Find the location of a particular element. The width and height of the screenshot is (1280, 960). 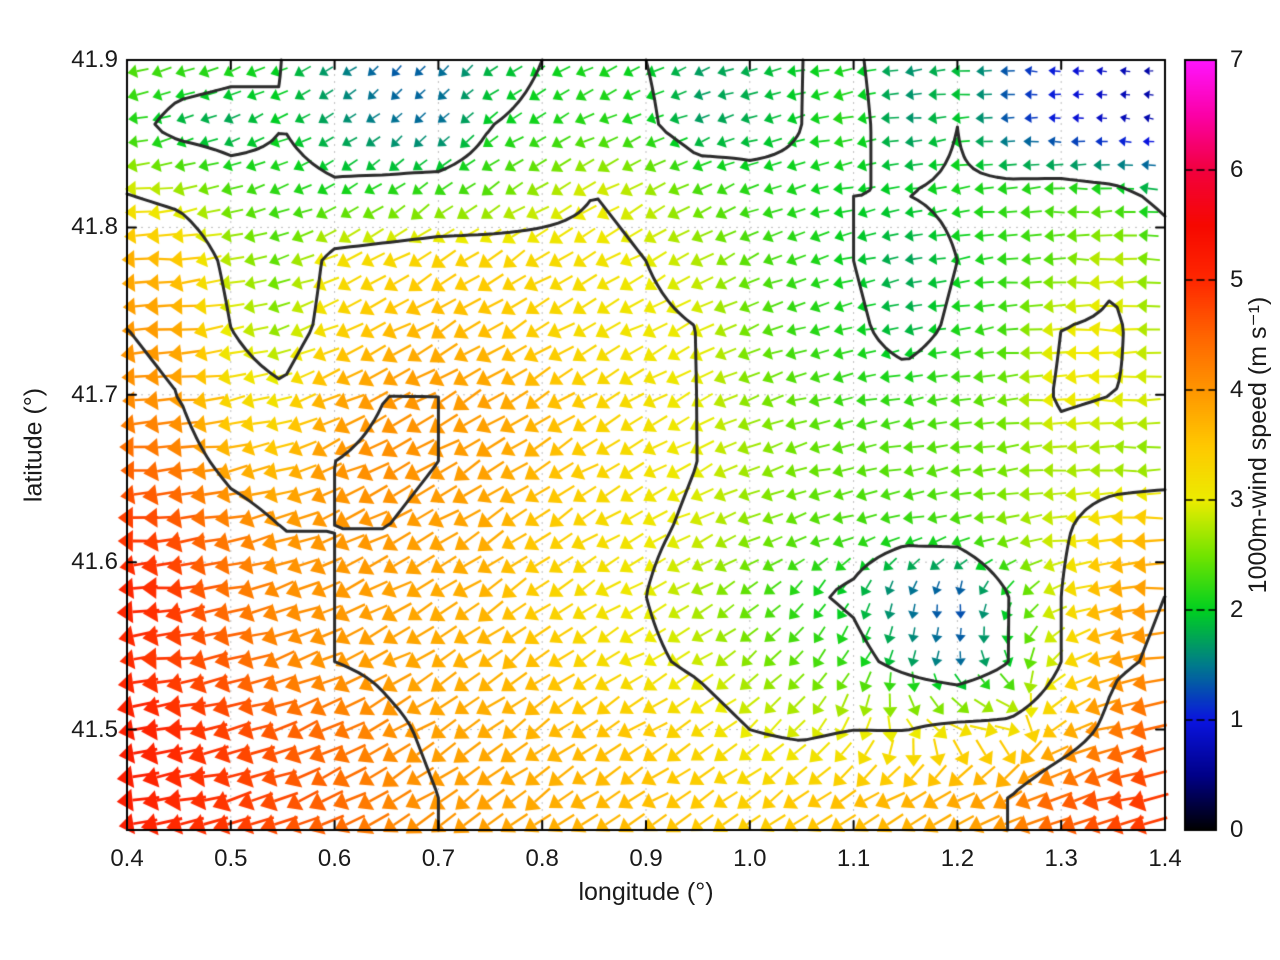

colorbar-tick-label: 6 is located at coordinates (1237, 169).